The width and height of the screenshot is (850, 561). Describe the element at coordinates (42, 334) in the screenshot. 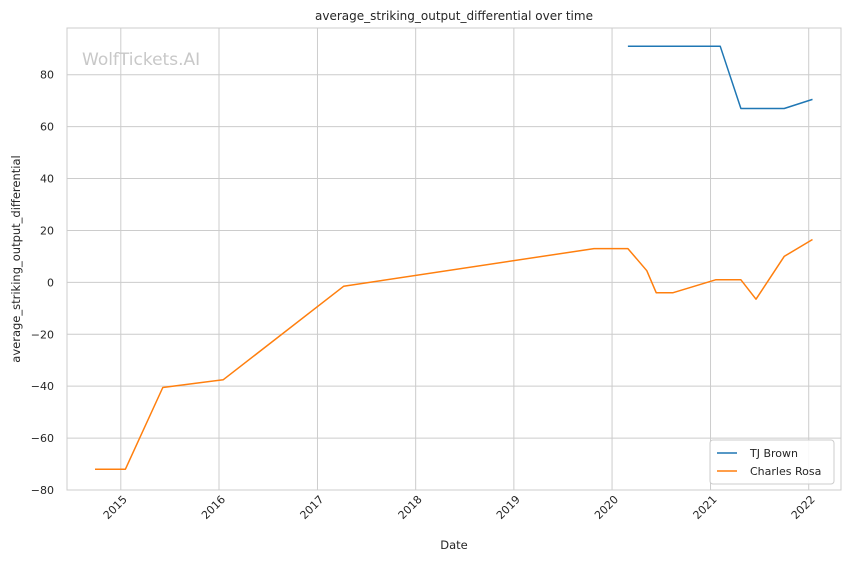

I see `y-tick-label: −20` at that location.